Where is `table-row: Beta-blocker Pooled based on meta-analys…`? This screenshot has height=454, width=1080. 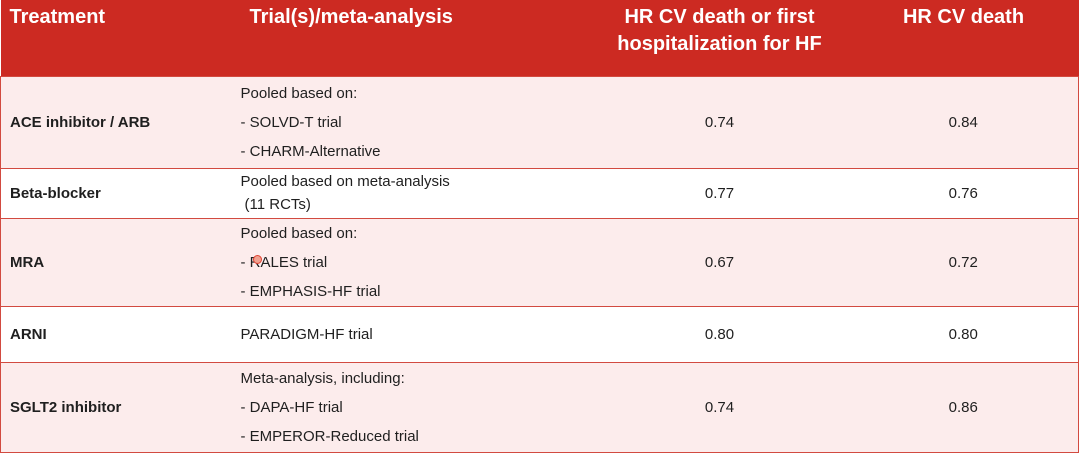
table-row: Beta-blocker Pooled based on meta-analys… is located at coordinates (539, 193).